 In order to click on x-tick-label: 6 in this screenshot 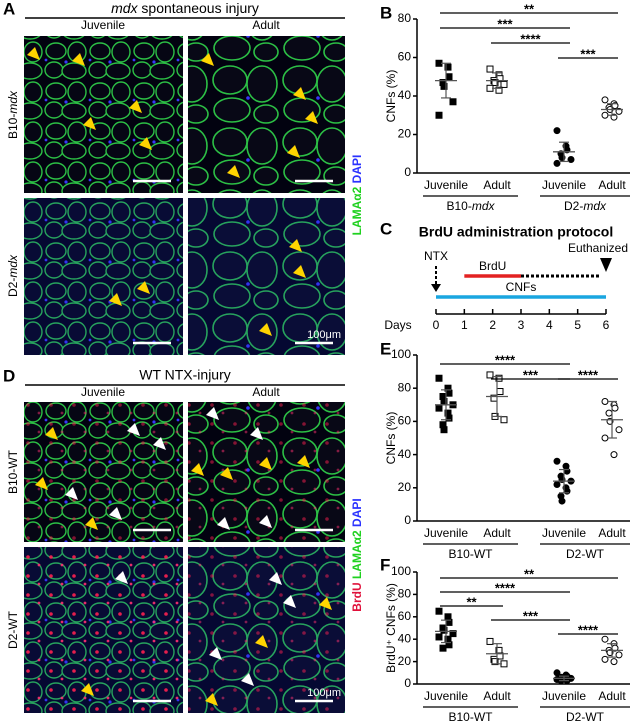, I will do `click(606, 325)`.